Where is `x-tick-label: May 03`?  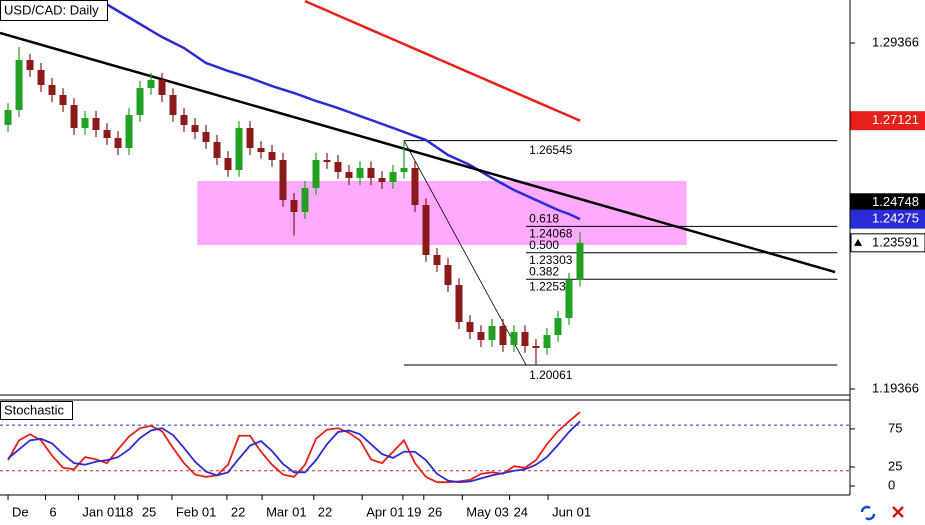 x-tick-label: May 03 is located at coordinates (487, 511).